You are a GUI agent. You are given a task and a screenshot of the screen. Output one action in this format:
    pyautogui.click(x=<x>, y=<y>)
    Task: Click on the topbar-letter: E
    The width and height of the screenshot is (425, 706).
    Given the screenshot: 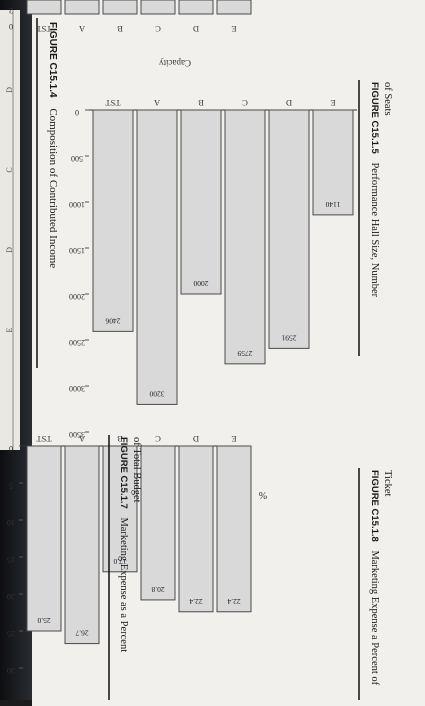 What is the action you would take?
    pyautogui.click(x=9, y=329)
    